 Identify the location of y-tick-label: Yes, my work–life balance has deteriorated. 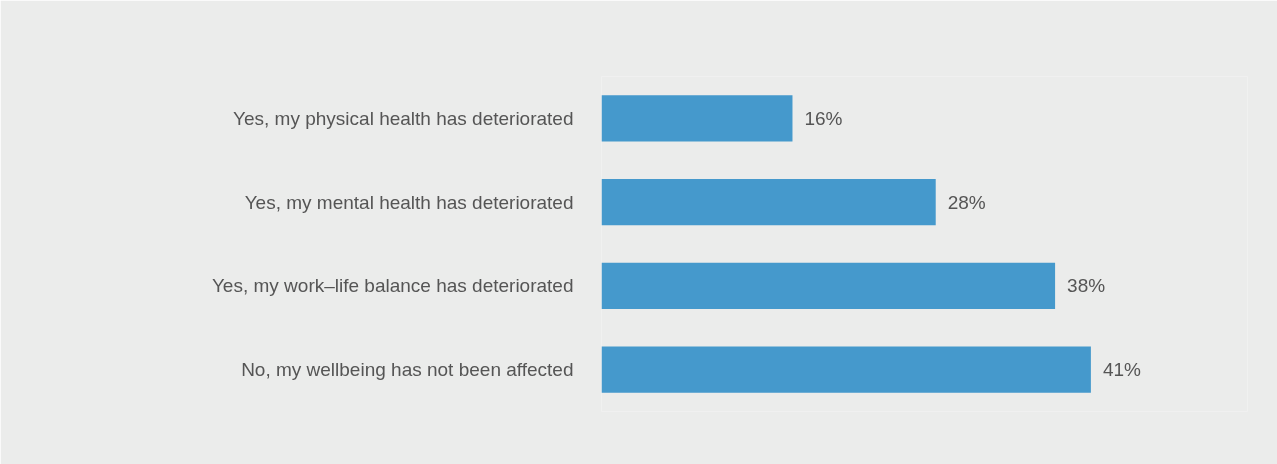
(392, 286).